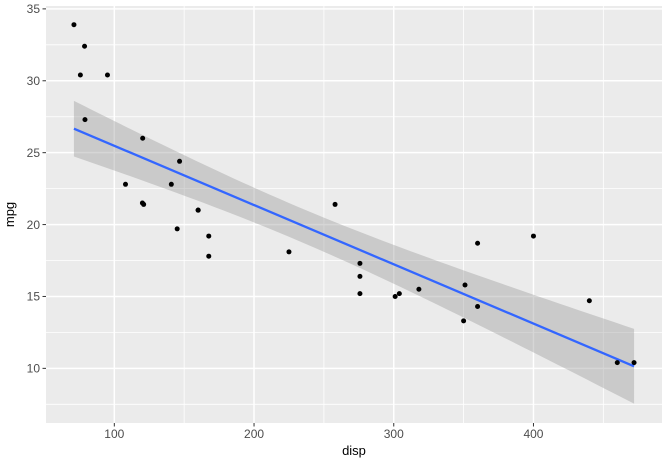 Image resolution: width=672 pixels, height=470 pixels. I want to click on svg-text: 15, so click(34, 297).